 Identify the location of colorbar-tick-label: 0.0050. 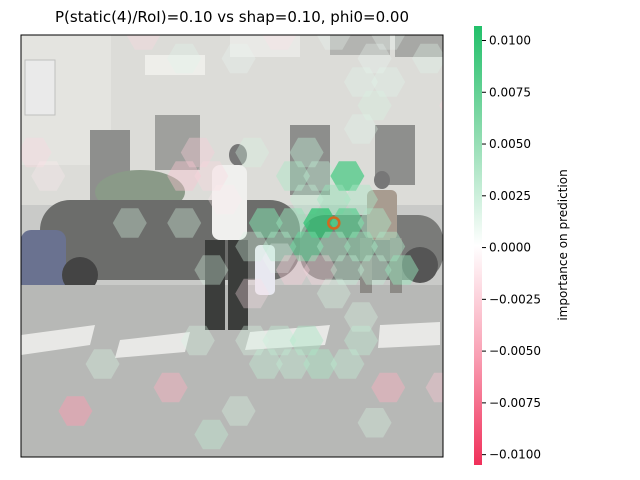
(510, 144).